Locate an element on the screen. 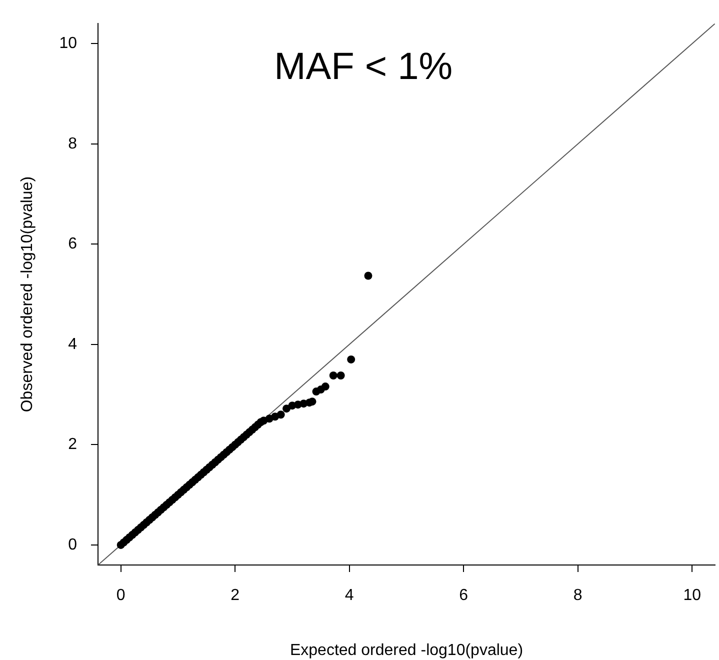 Image resolution: width=719 pixels, height=660 pixels. text: MAF < 1% is located at coordinates (363, 67).